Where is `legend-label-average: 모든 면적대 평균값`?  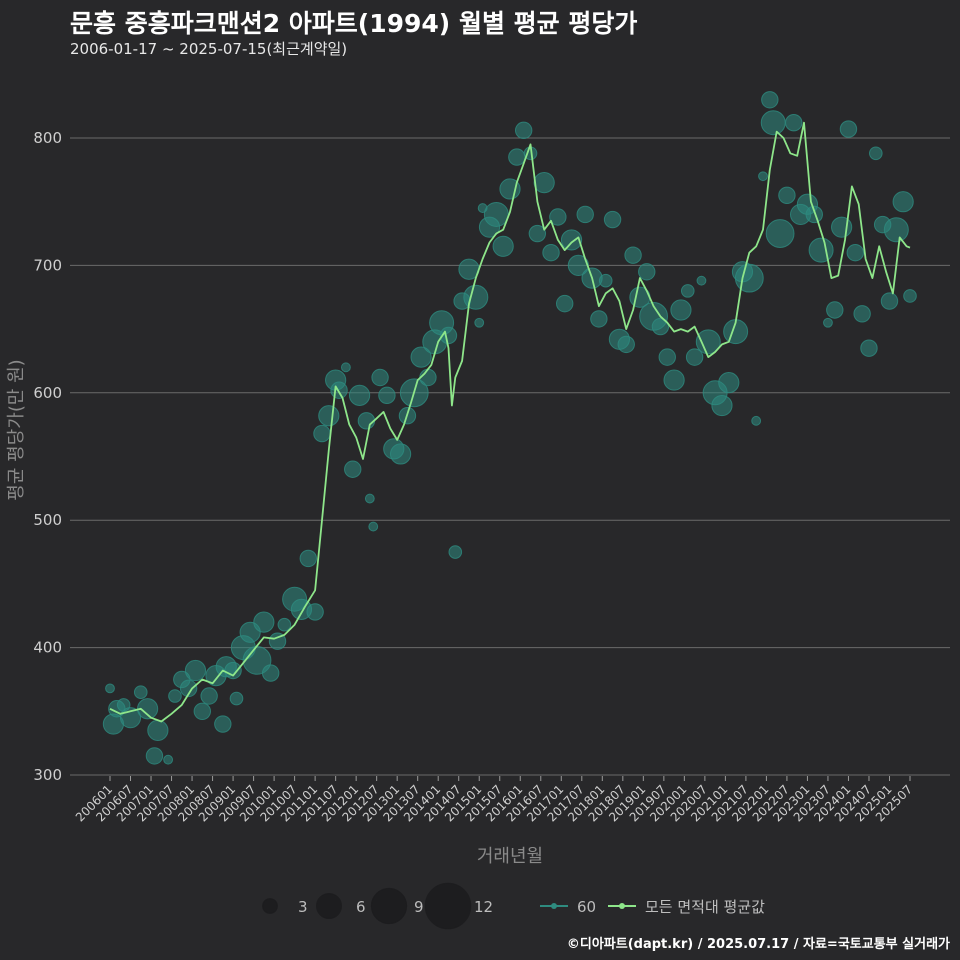 legend-label-average: 모든 면적대 평균값 is located at coordinates (705, 907).